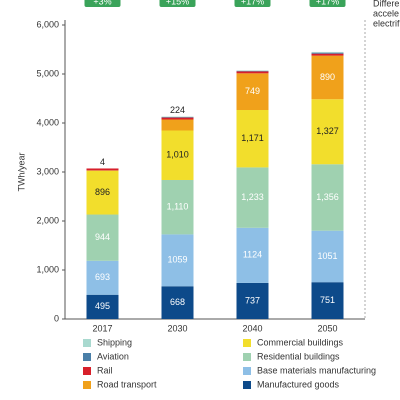  I want to click on value-label: 1,010, so click(177, 155).